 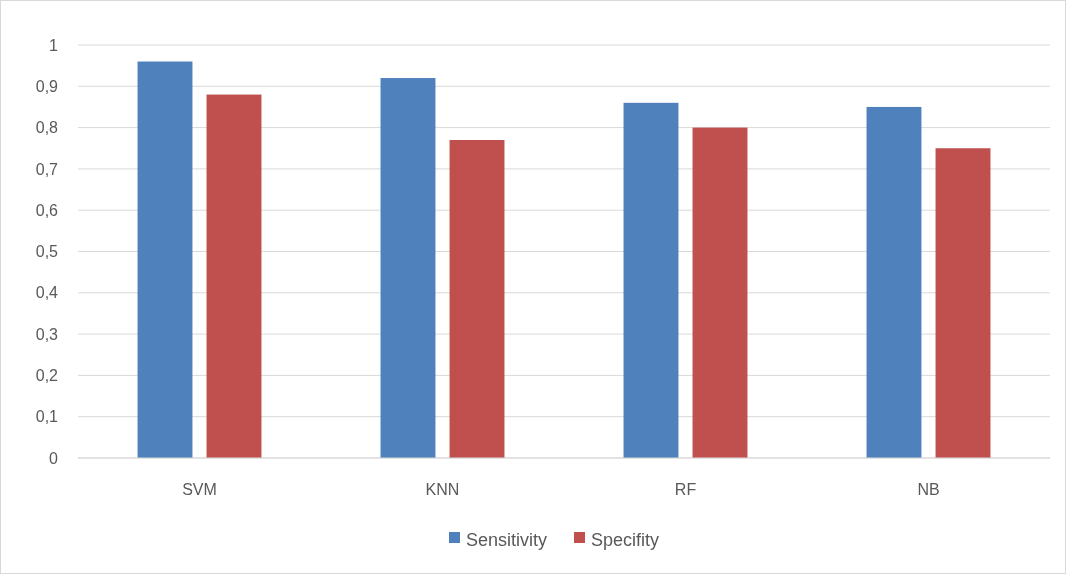 What do you see at coordinates (47, 293) in the screenshot?
I see `y-tick-label: 0,4` at bounding box center [47, 293].